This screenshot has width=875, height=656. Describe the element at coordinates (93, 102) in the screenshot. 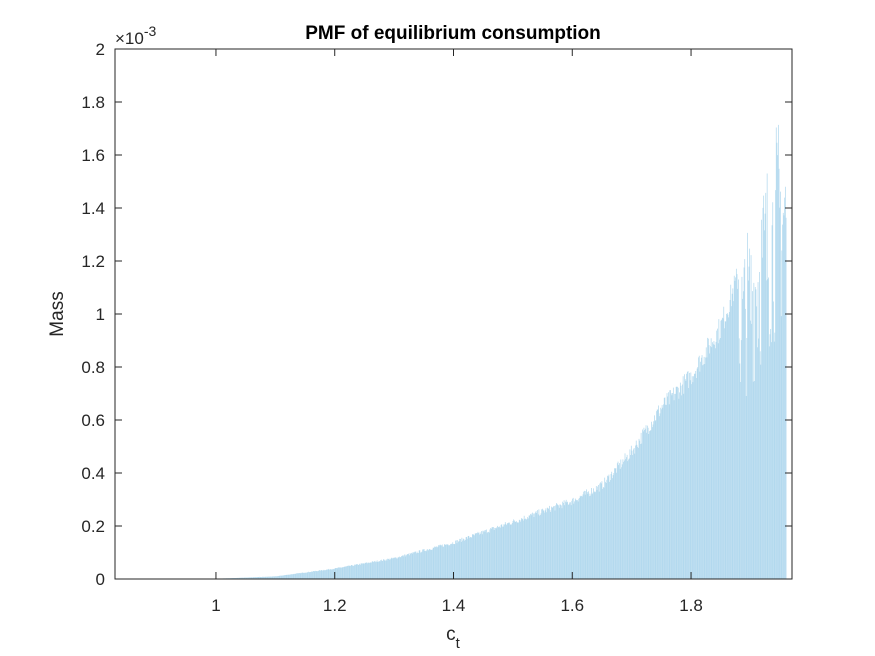

I see `y-tick-label: 1.8` at that location.